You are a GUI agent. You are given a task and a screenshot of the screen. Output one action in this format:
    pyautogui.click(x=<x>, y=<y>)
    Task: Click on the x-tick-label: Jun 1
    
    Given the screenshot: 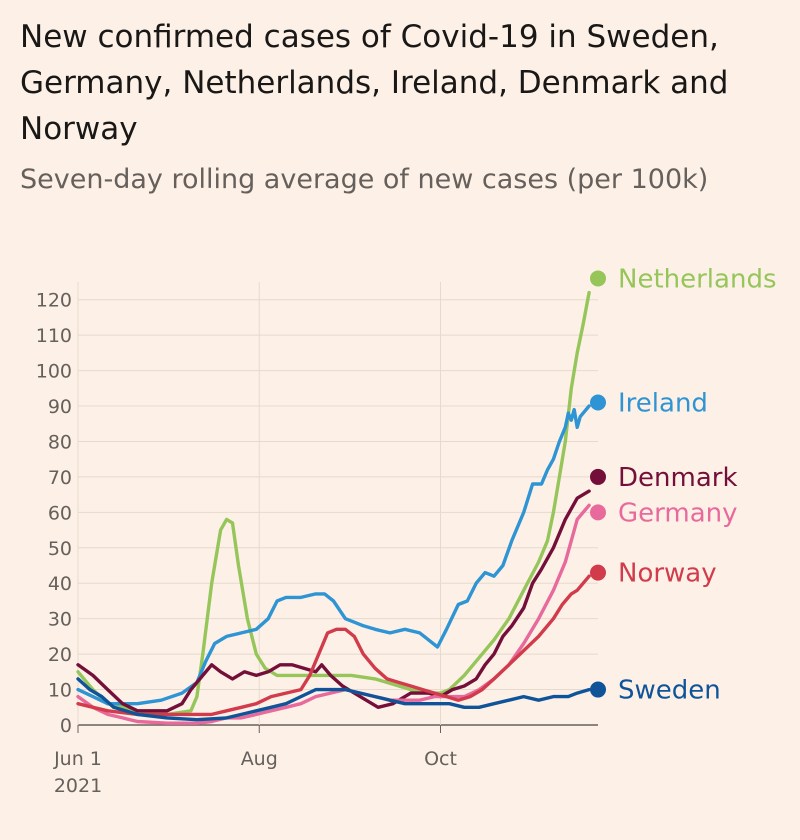 What is the action you would take?
    pyautogui.click(x=77, y=759)
    